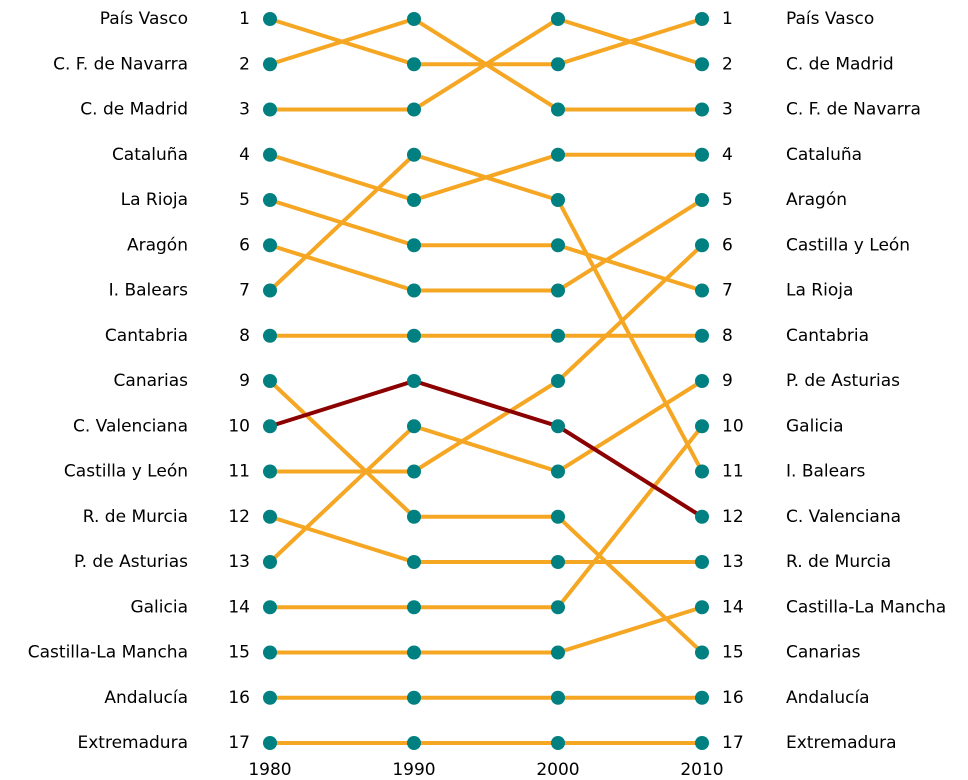 This screenshot has width=968, height=780. I want to click on left-label: Extremadura, so click(133, 743).